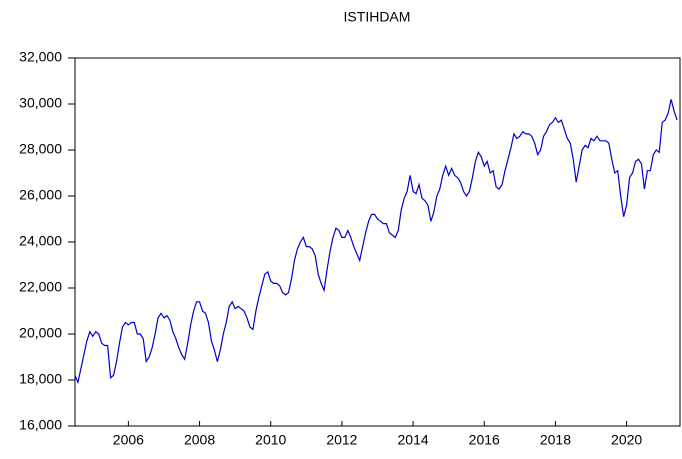 This screenshot has width=682, height=459. What do you see at coordinates (199, 440) in the screenshot?
I see `x-tick-label: 2008` at bounding box center [199, 440].